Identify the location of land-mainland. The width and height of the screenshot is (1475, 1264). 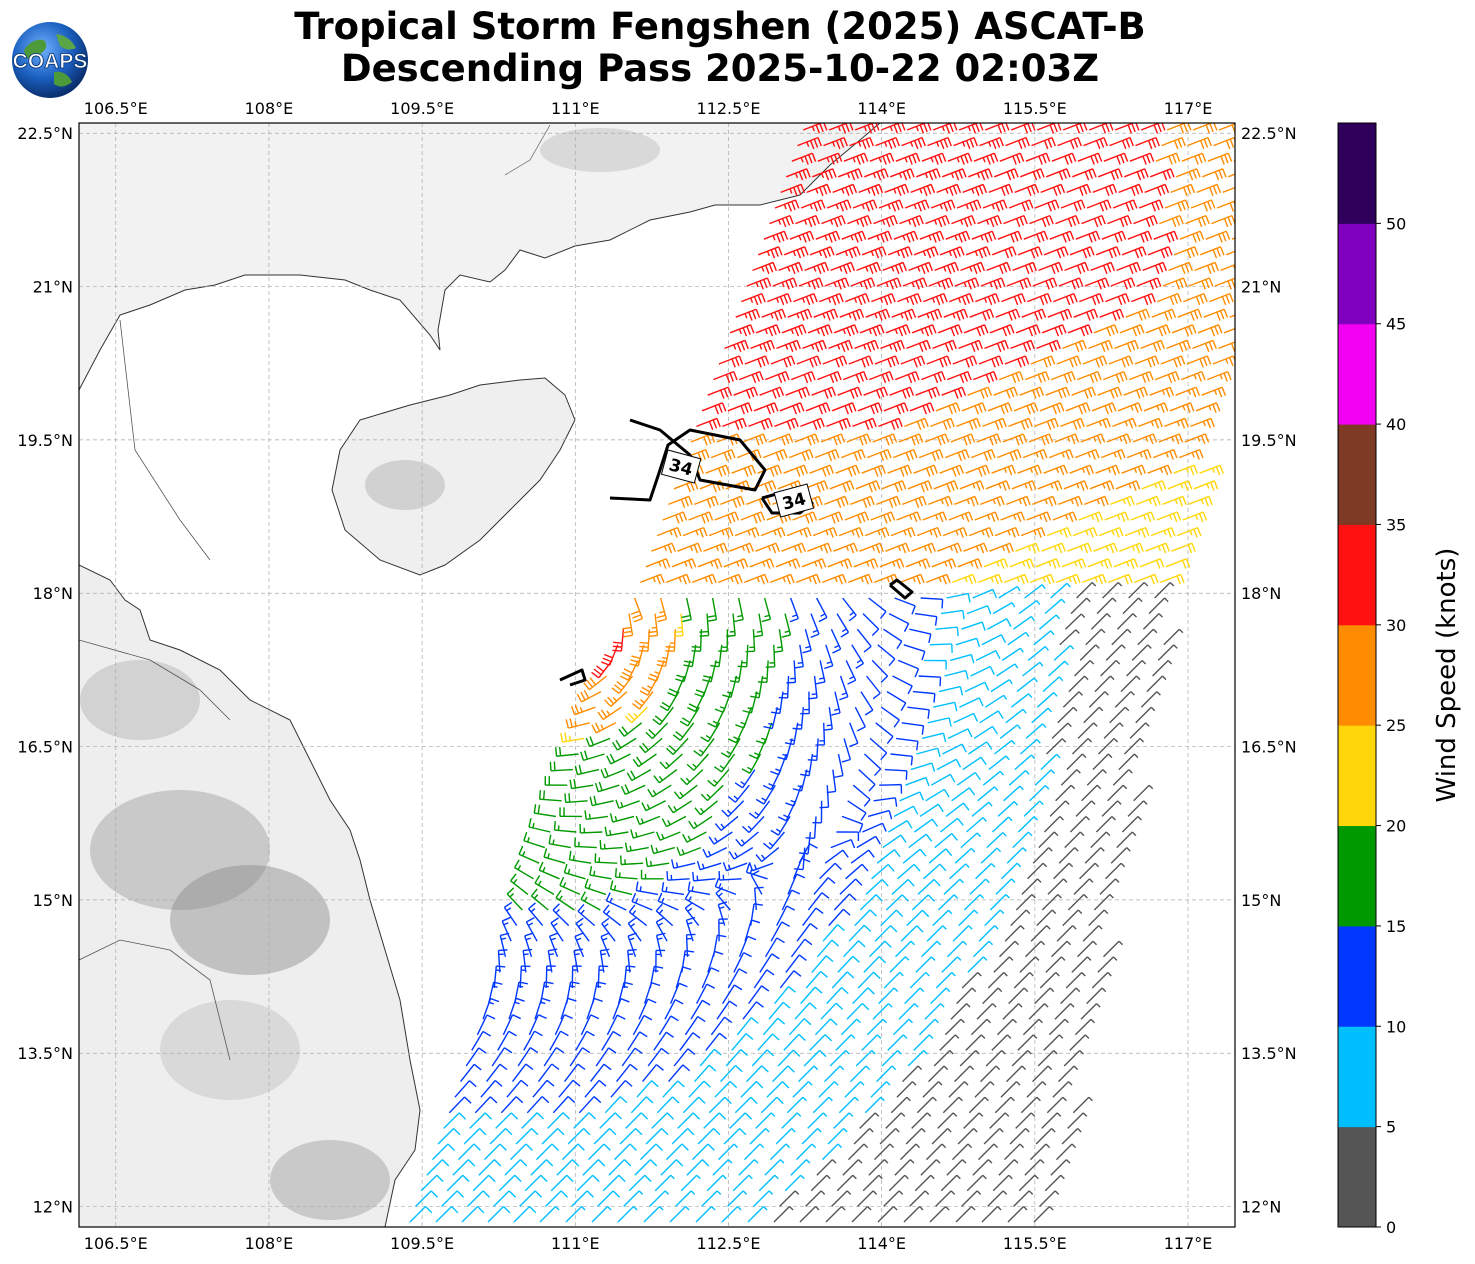
(480, 257).